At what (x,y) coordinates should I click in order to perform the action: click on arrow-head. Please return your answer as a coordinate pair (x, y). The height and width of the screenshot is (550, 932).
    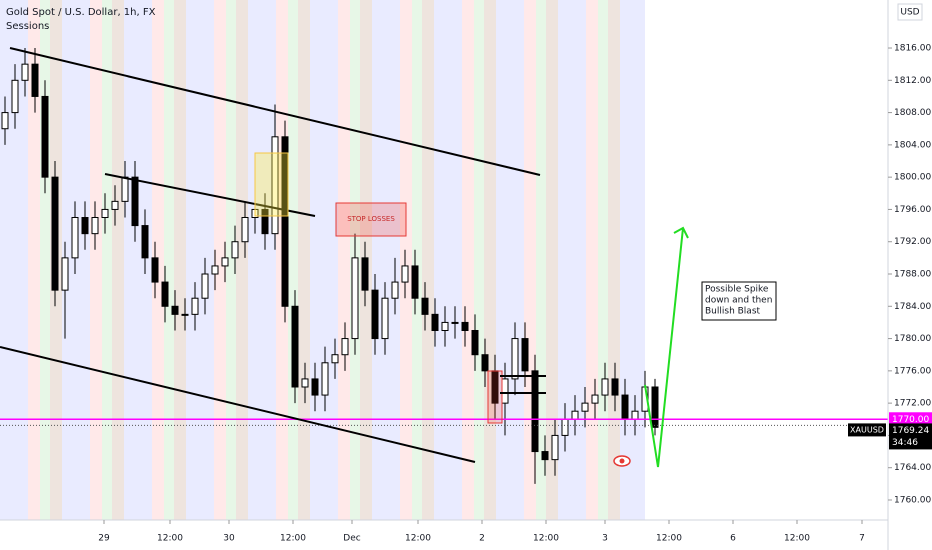
    Looking at the image, I should click on (681, 232).